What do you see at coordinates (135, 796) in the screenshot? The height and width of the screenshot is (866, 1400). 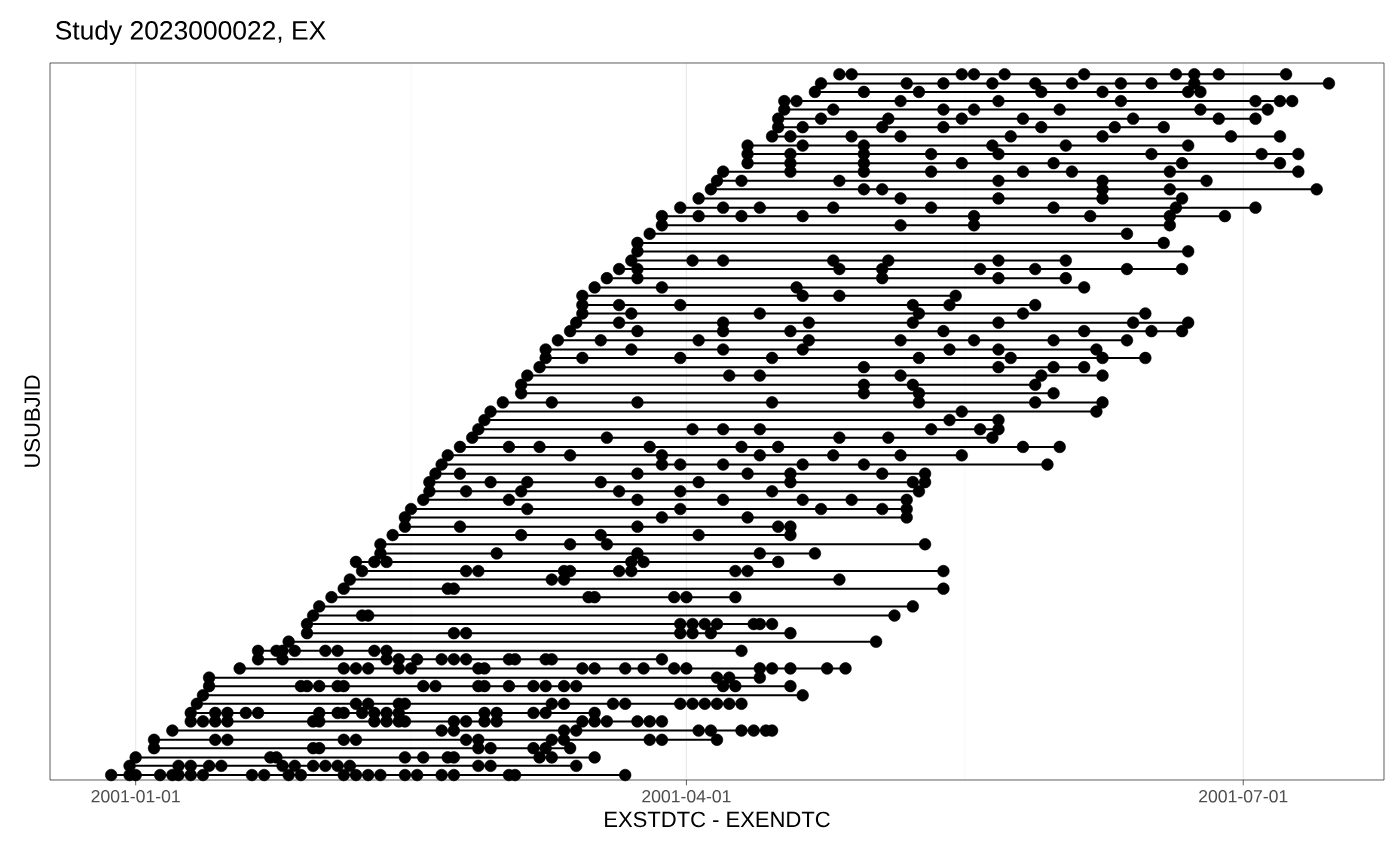 I see `x-tick-label: 2001-01-01` at bounding box center [135, 796].